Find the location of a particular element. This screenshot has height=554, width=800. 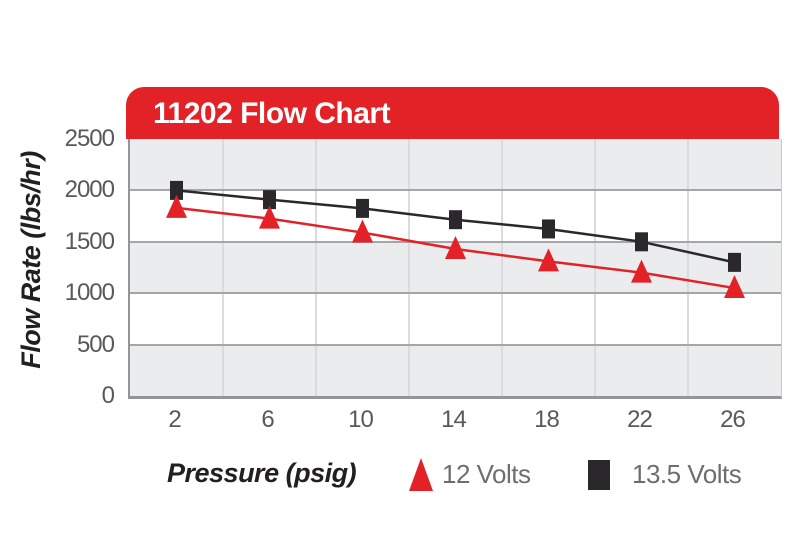

x-tick-label: 14 is located at coordinates (454, 419).